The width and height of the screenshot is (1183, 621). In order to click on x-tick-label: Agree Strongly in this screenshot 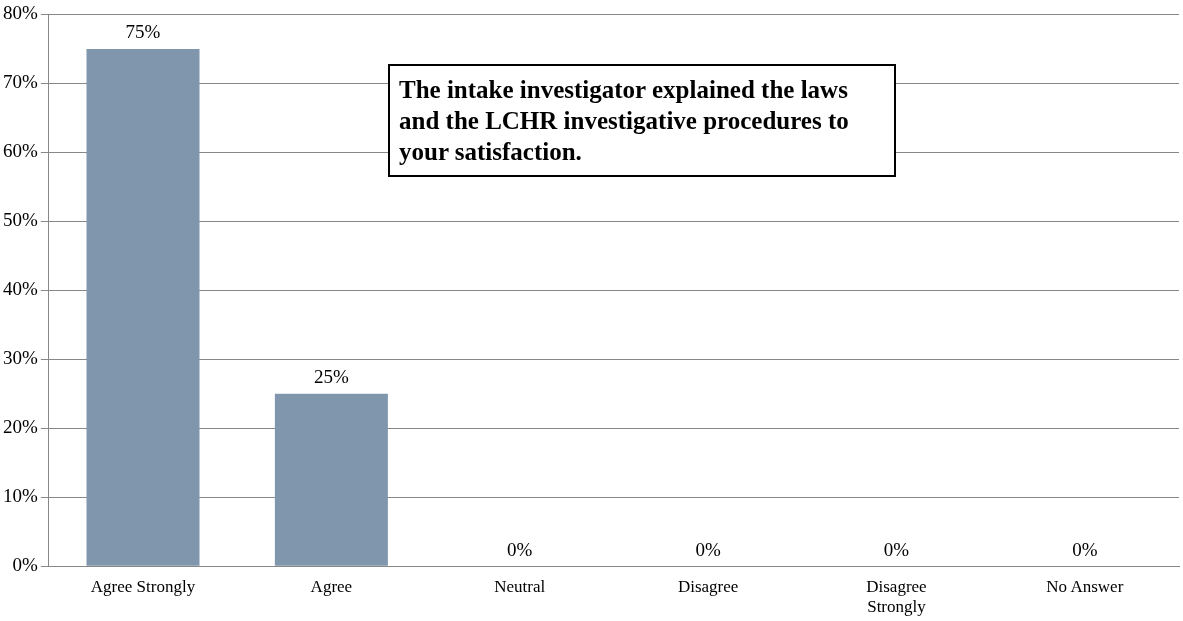, I will do `click(143, 586)`.